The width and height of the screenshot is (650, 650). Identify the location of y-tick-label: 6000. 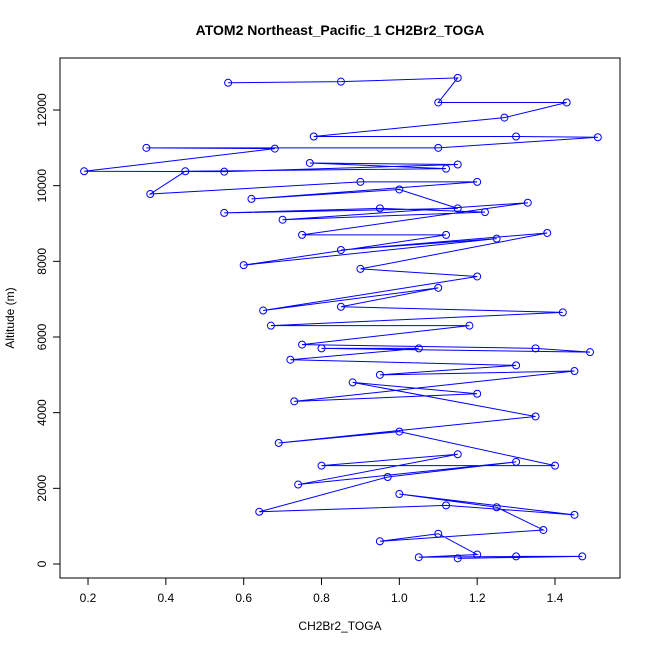
(42, 336).